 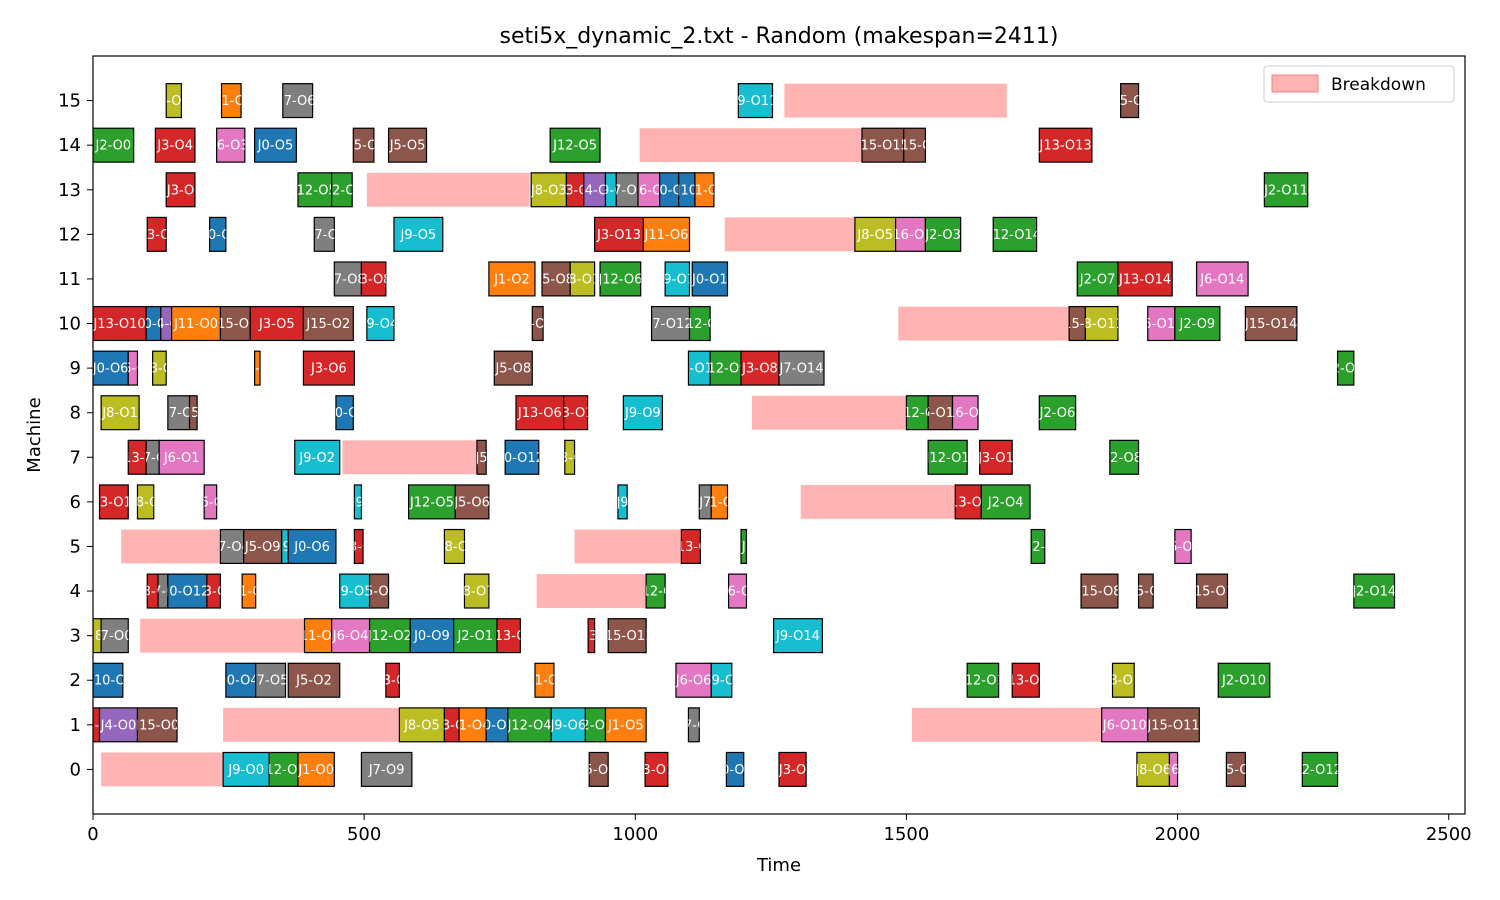 I want to click on task-label: J1-O5, so click(x=625, y=725).